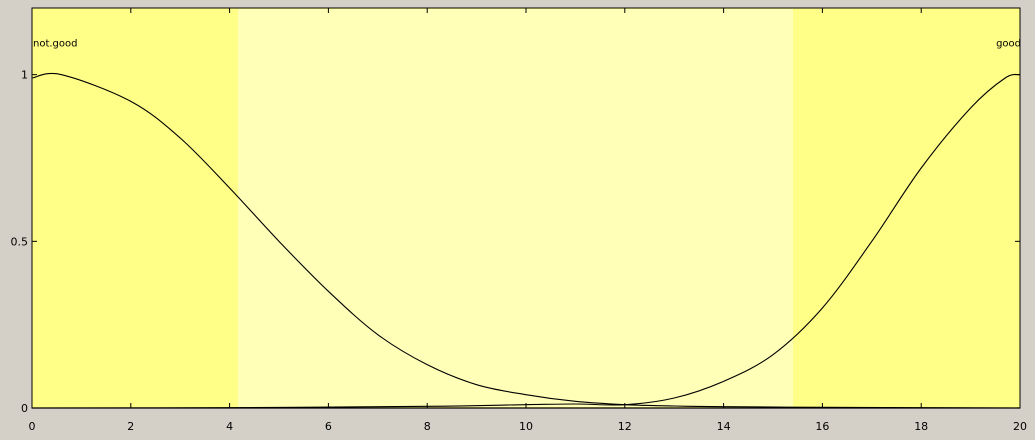 The width and height of the screenshot is (1035, 440). What do you see at coordinates (55, 44) in the screenshot?
I see `series-label-not-good: not.good` at bounding box center [55, 44].